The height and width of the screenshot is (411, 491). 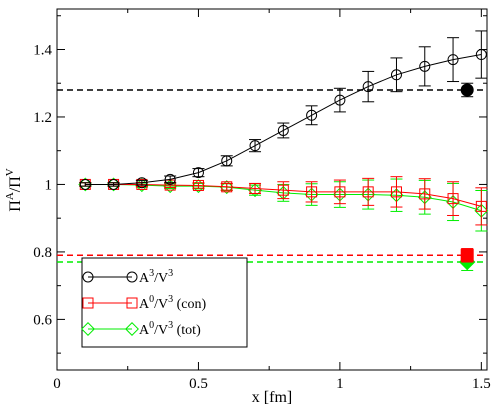 I want to click on legend-item: A0/V3 (con), so click(x=144, y=303).